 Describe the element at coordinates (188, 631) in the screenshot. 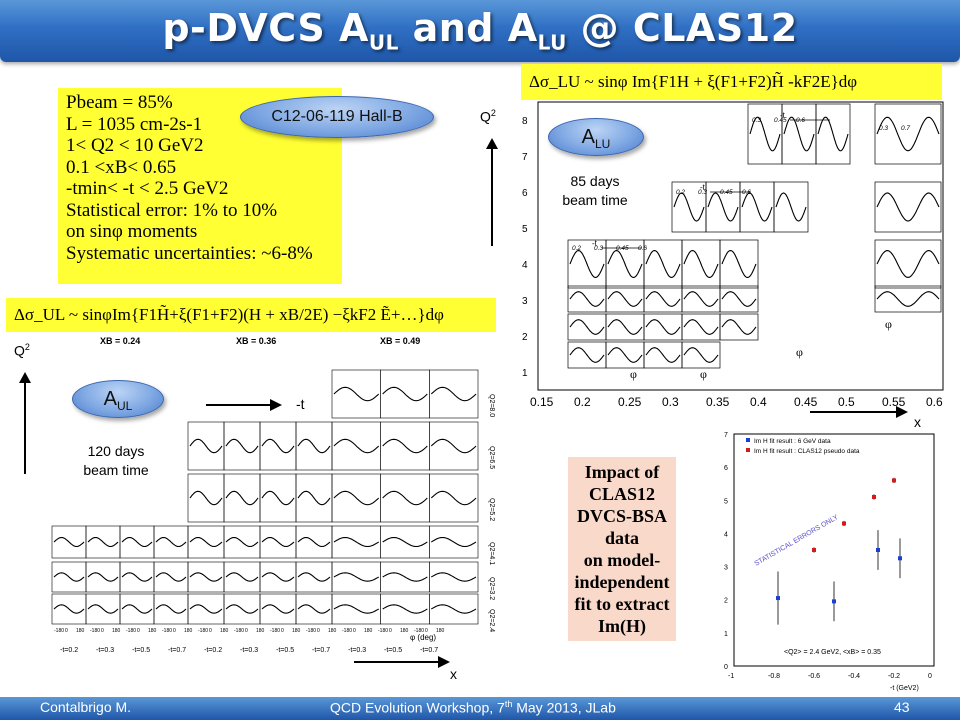

I see `aul-phi-tick: 180` at that location.